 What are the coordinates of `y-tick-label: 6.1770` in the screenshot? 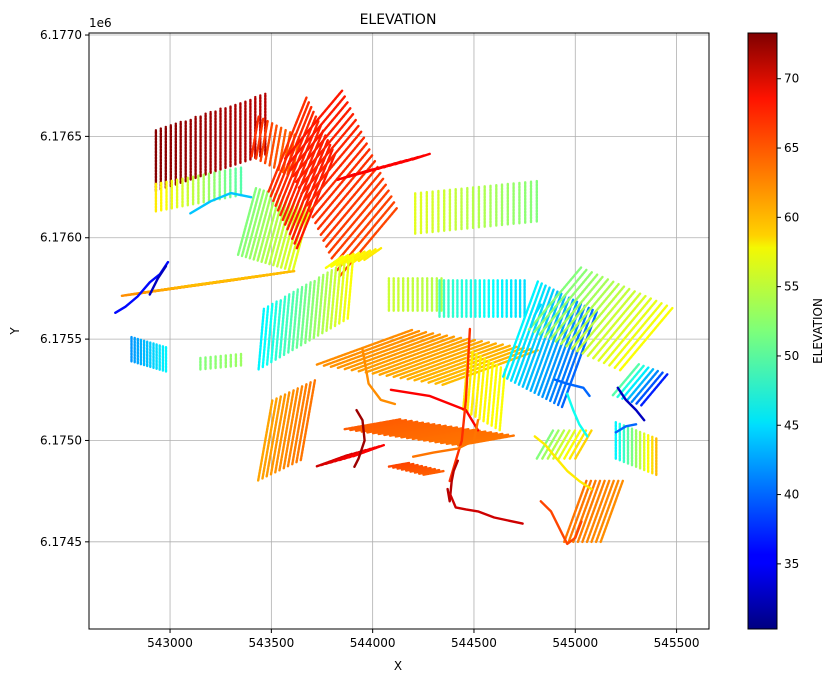 It's located at (61, 35).